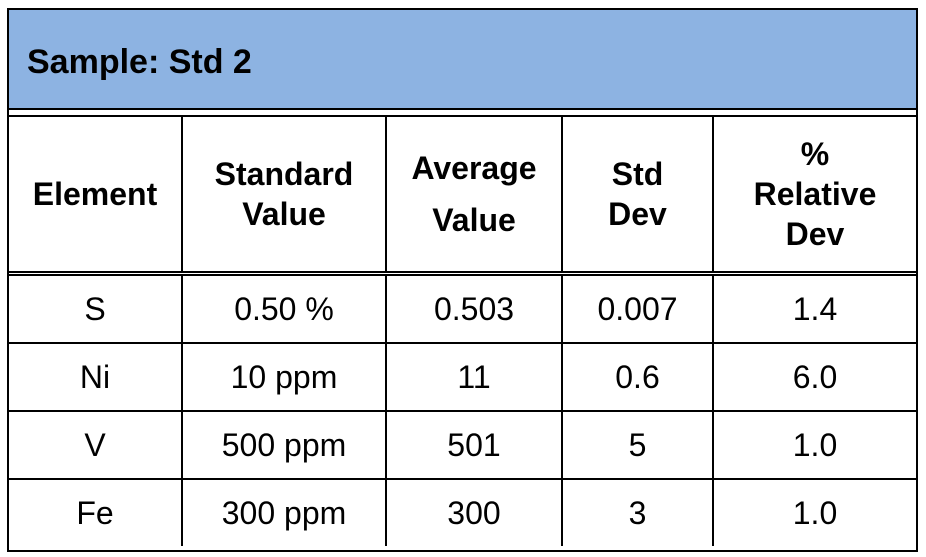  Describe the element at coordinates (814, 308) in the screenshot. I see `cell-relative-dev: 1.4` at that location.